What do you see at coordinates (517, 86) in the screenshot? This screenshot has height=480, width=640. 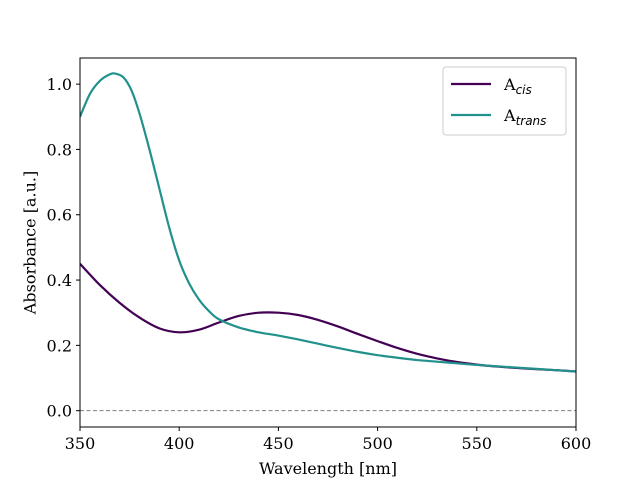 I see `legend-entry-cis: Acis` at bounding box center [517, 86].